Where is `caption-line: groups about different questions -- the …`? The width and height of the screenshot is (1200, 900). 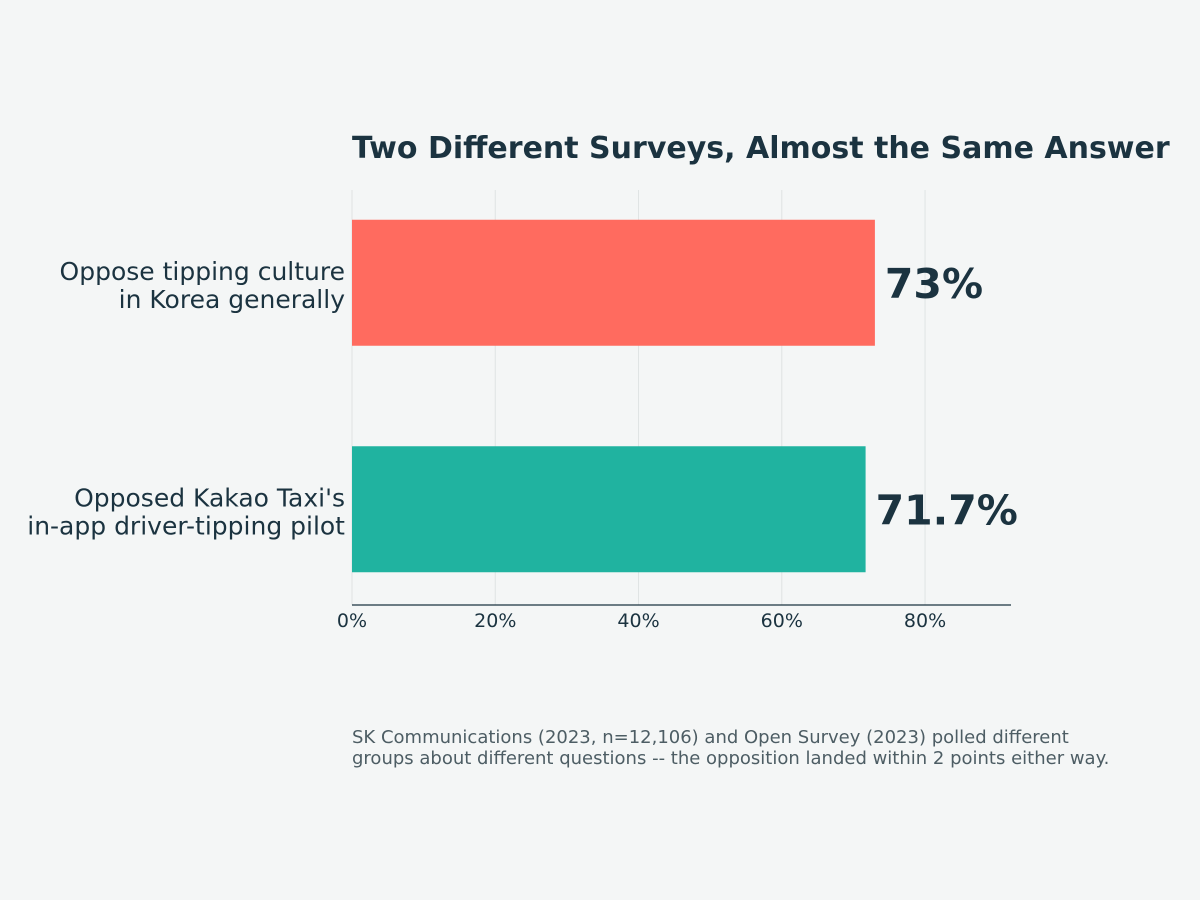
caption-line: groups about different questions -- the … is located at coordinates (730, 758).